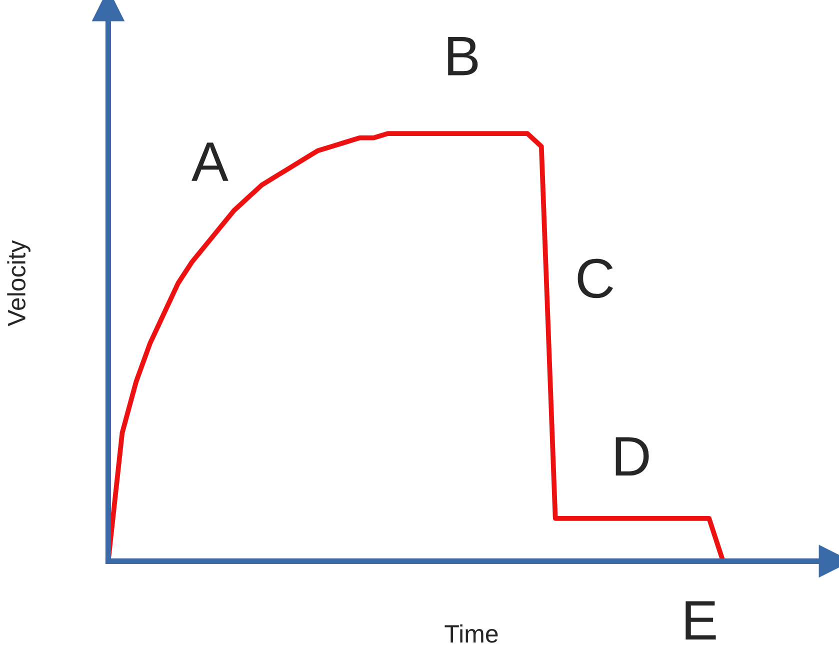  What do you see at coordinates (210, 161) in the screenshot?
I see `annotation: A` at bounding box center [210, 161].